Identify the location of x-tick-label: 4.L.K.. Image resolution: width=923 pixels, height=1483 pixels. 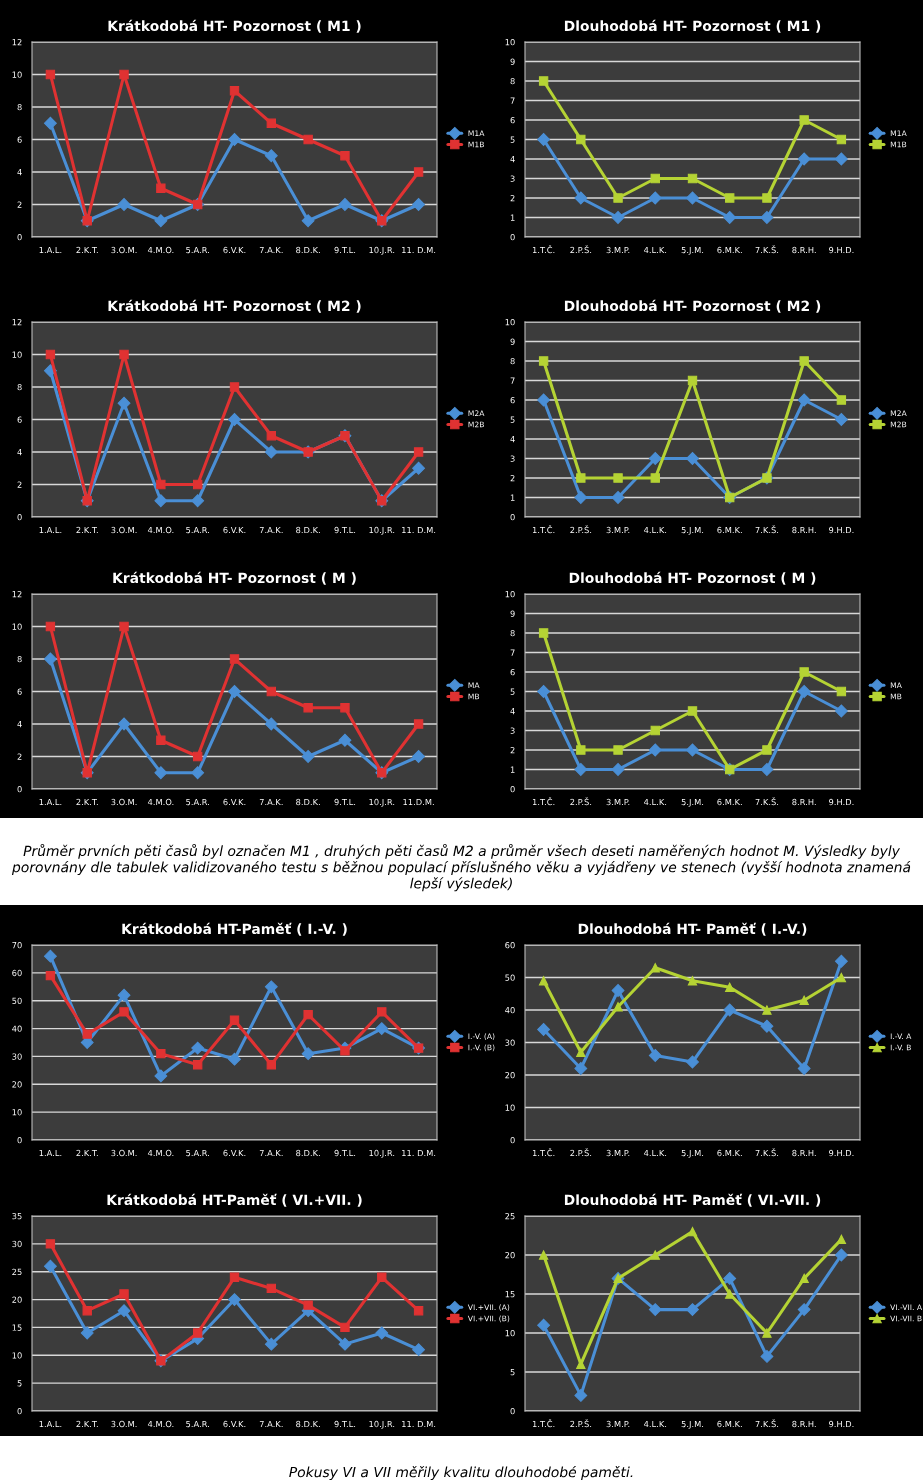
(655, 250).